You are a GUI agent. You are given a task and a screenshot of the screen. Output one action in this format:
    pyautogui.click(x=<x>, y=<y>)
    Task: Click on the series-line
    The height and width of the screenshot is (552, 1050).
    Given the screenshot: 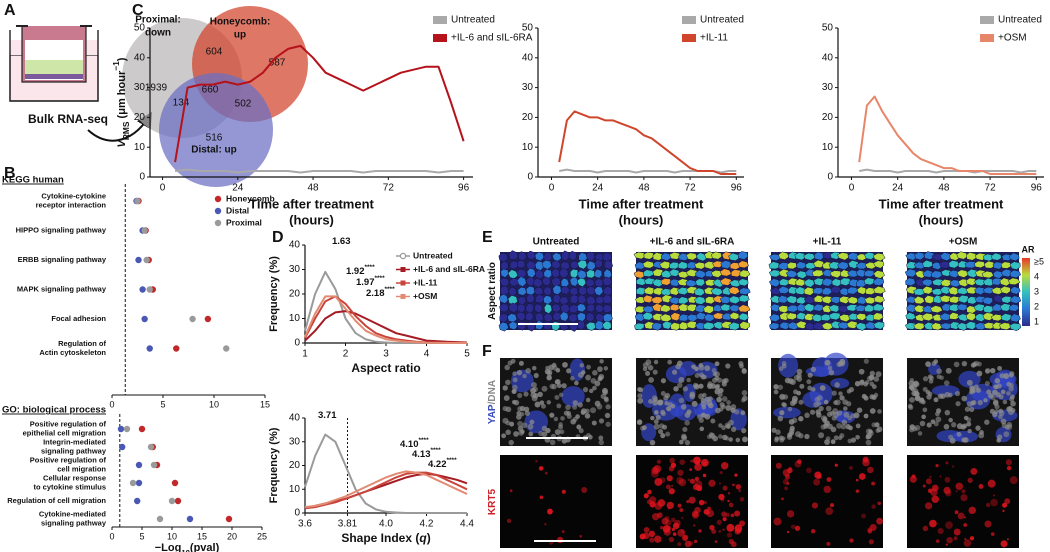 What is the action you would take?
    pyautogui.click(x=385, y=319)
    